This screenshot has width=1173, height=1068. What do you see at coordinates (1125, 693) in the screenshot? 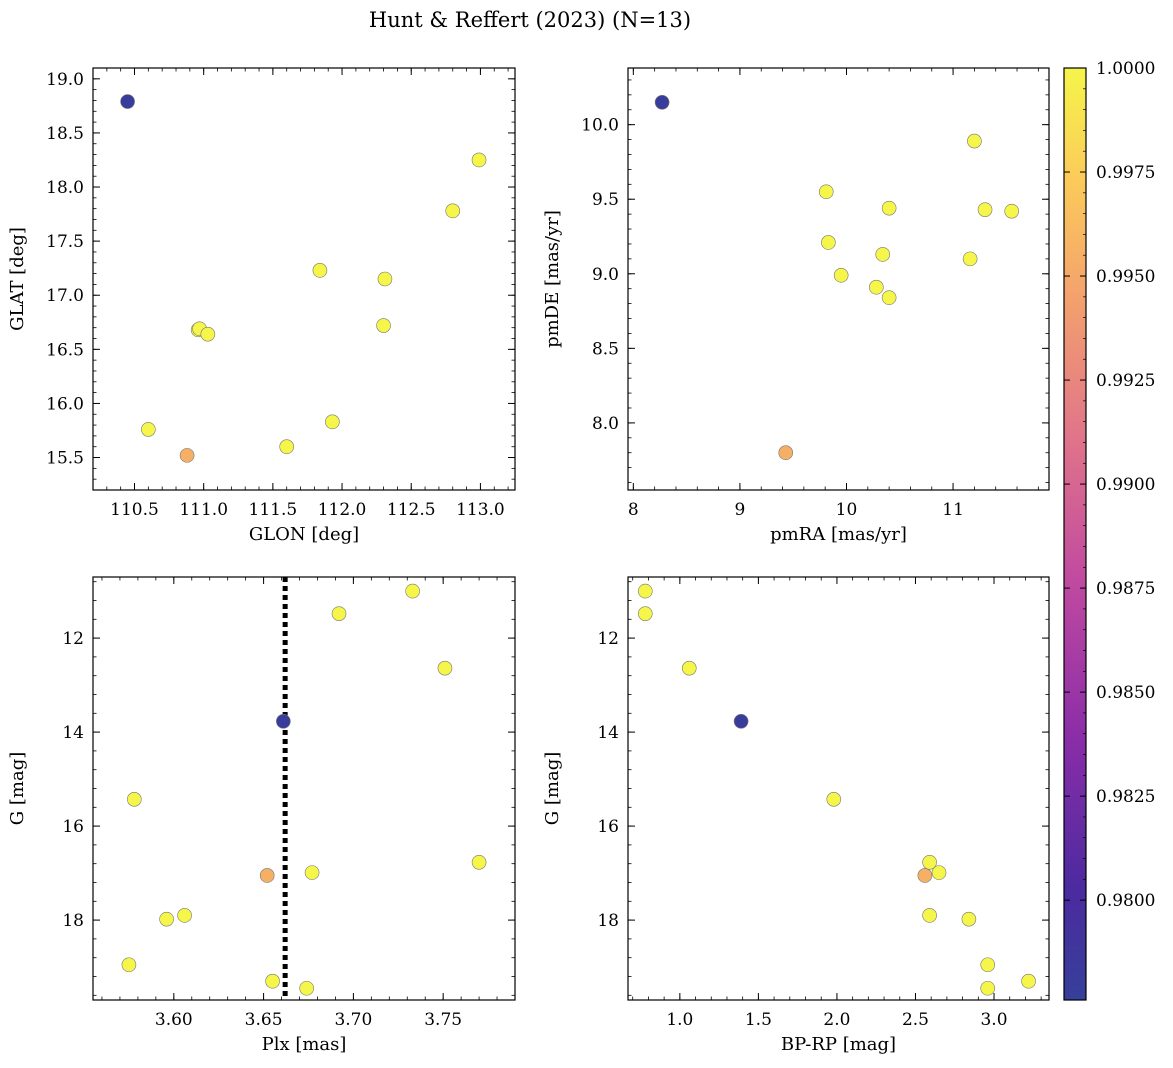
I see `colorbar-tick-label: 0.9850` at bounding box center [1125, 693].